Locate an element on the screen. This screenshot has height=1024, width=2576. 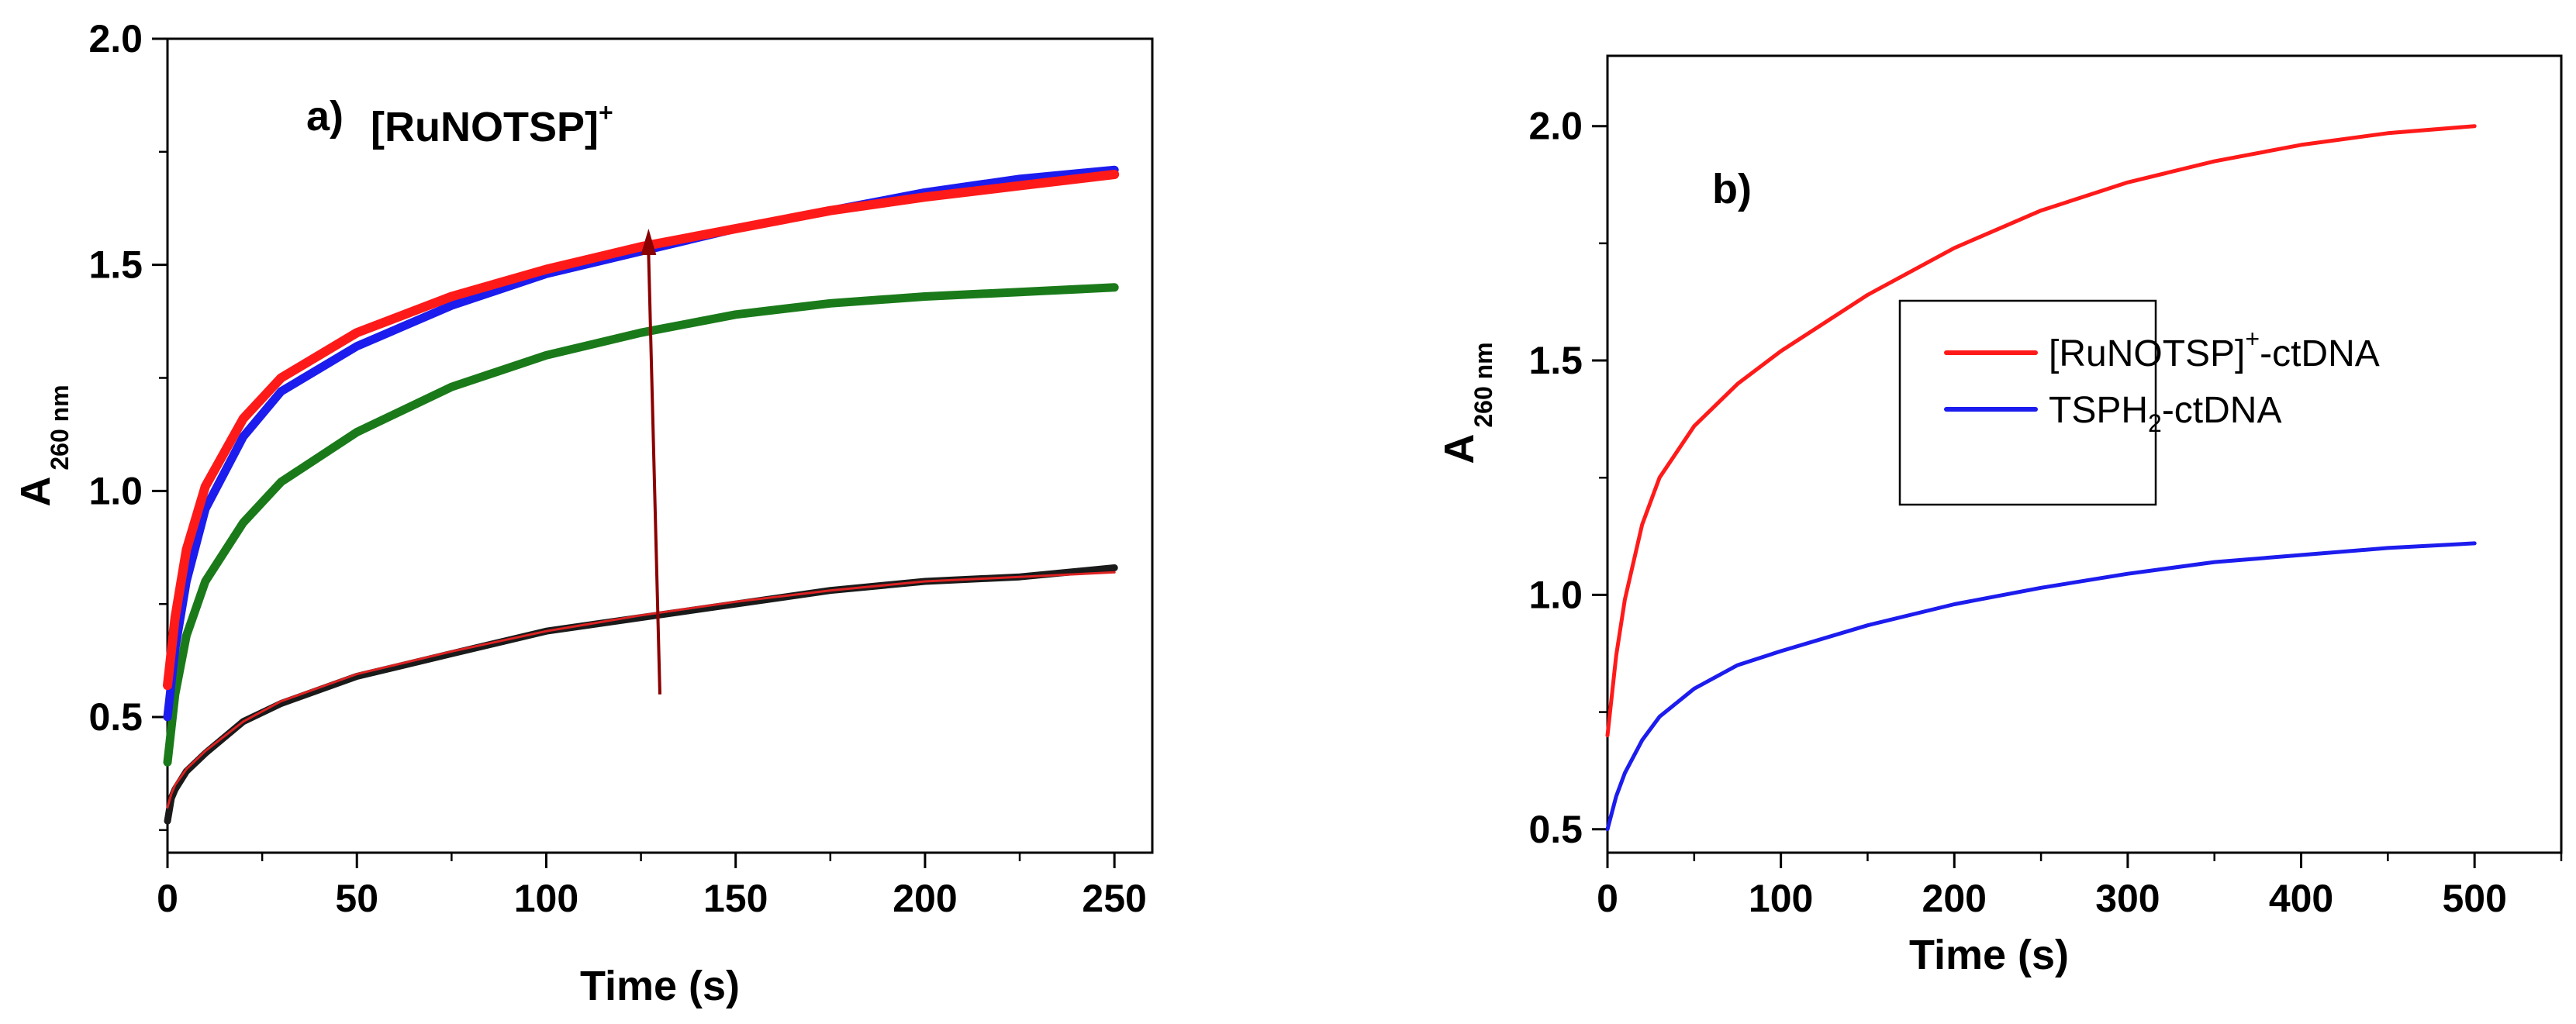
x-axis-ticks-a: 0 50 100 150 200 250 is located at coordinates (652, 886).